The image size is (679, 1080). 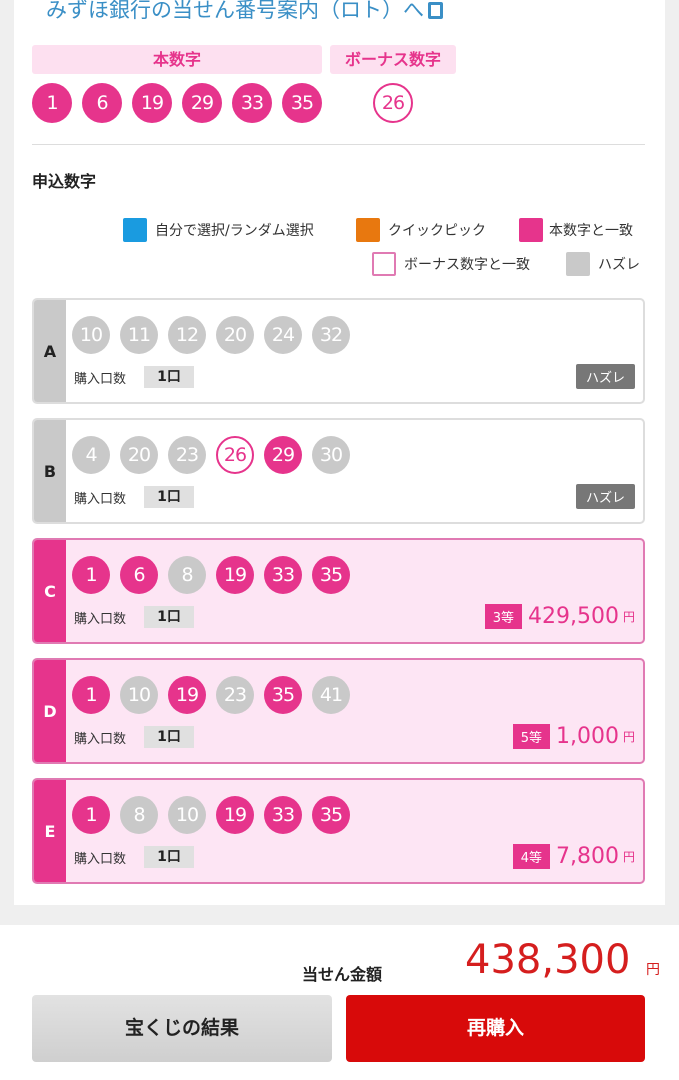 What do you see at coordinates (139, 575) in the screenshot?
I see `ticket-number-ball: 6` at bounding box center [139, 575].